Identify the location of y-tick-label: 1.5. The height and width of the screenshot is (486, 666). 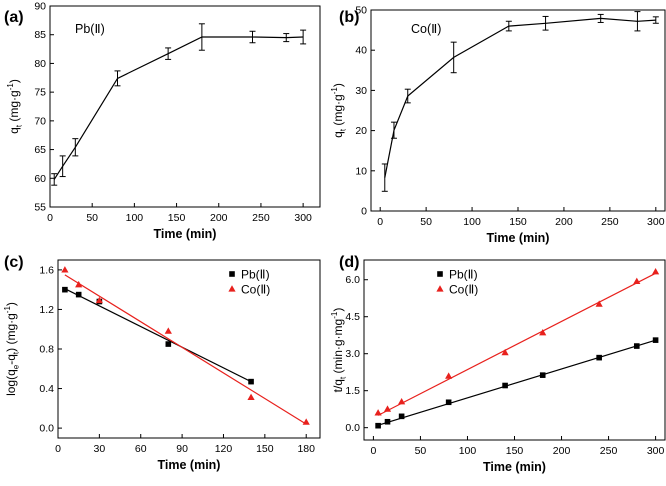
(352, 391).